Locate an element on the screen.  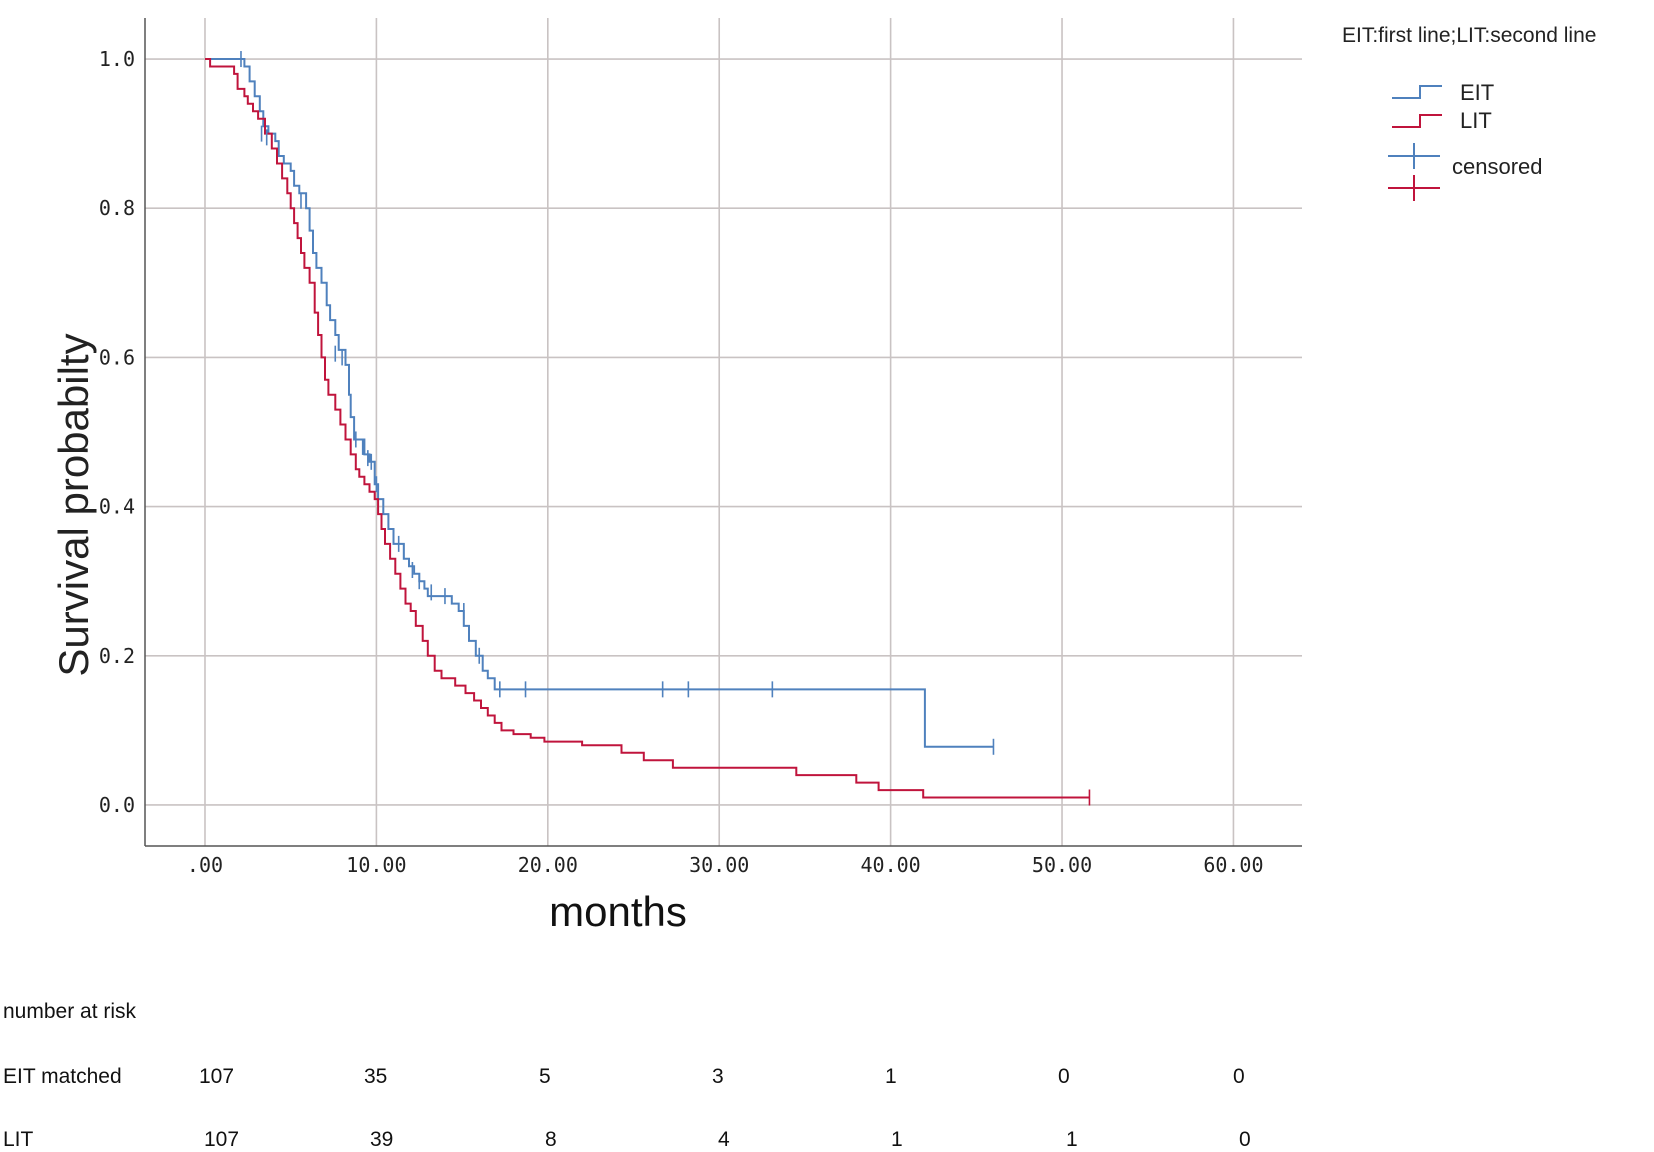
legend-censored-lit-mark is located at coordinates (1414, 188).